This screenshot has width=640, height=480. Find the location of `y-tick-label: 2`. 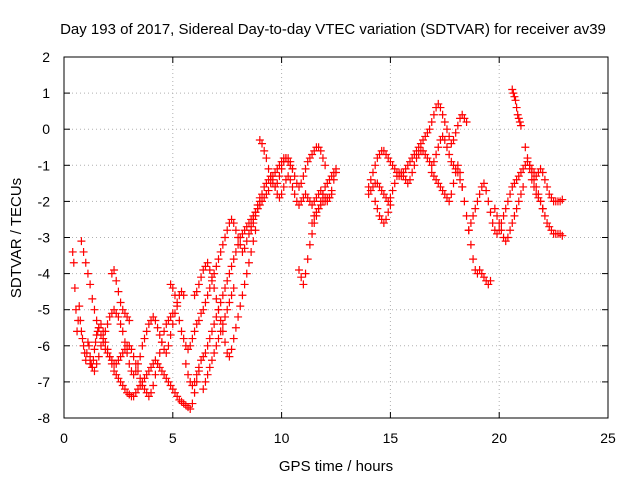

y-tick-label: 2 is located at coordinates (46, 57).